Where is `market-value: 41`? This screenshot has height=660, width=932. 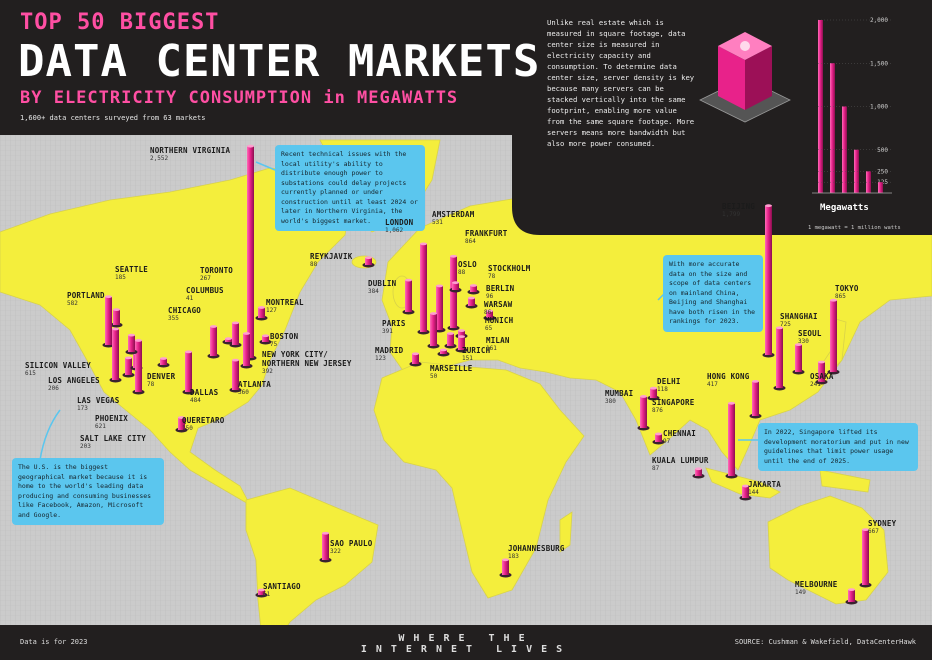
market-value: 41 is located at coordinates (190, 298).